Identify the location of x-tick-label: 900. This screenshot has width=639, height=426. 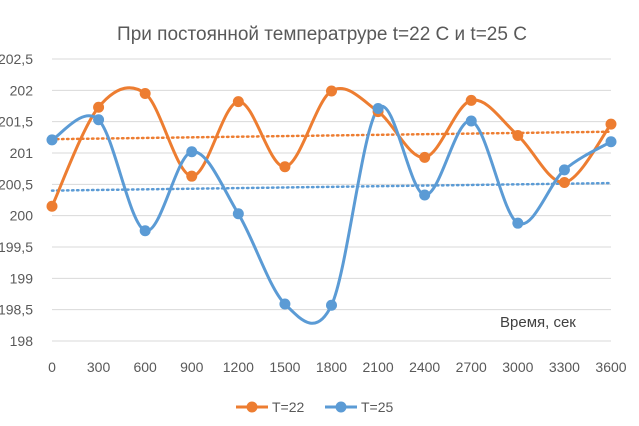
(192, 367).